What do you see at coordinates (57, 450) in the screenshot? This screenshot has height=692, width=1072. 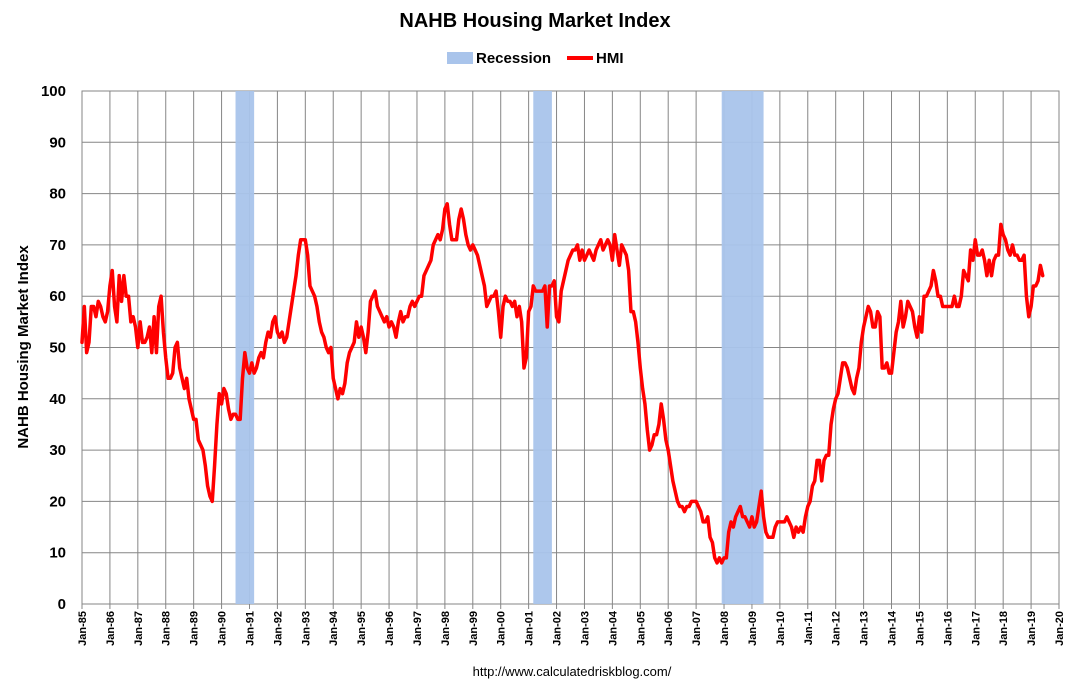 I see `y-tick-label: 30` at bounding box center [57, 450].